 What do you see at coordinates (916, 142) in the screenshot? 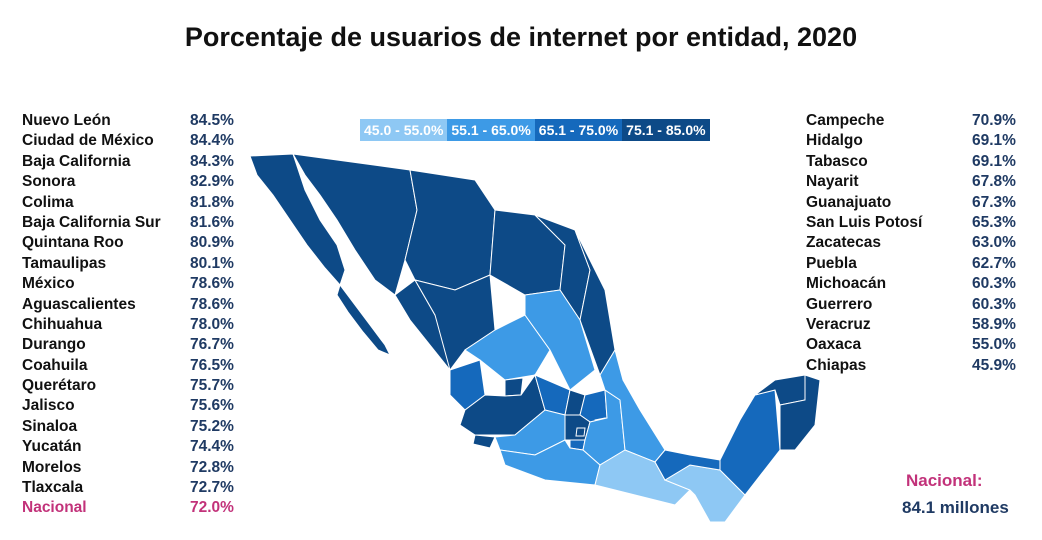
I see `state-row: Hidalgo 69.1%` at bounding box center [916, 142].